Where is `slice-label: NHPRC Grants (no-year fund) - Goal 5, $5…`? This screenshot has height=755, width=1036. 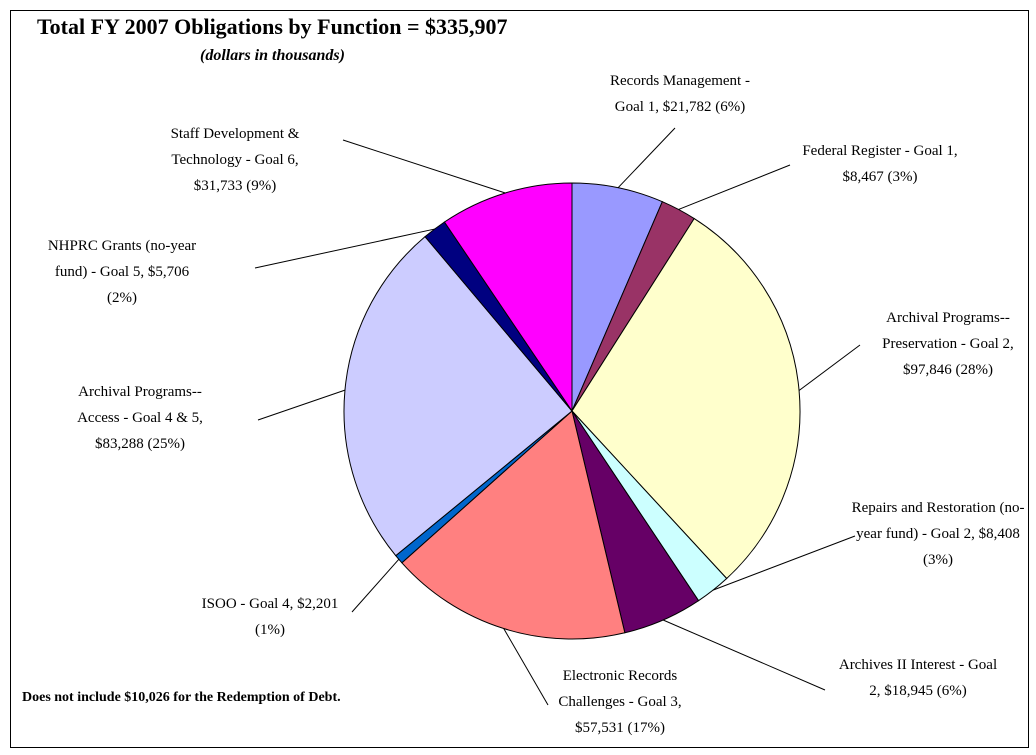 slice-label: NHPRC Grants (no-year fund) - Goal 5, $5… is located at coordinates (122, 272).